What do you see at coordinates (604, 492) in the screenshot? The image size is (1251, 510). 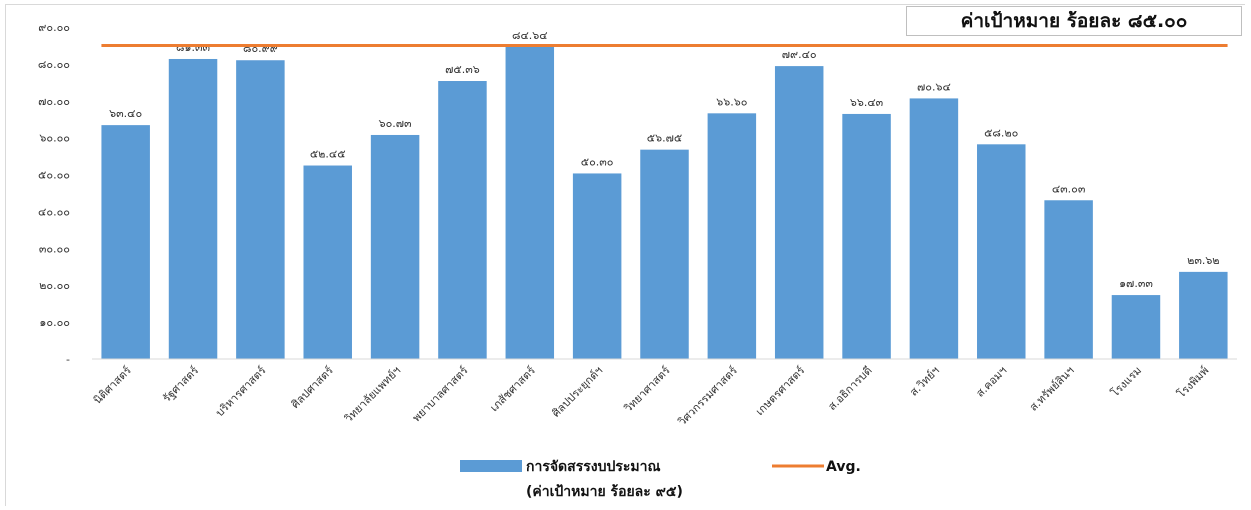 I see `legend-text-bar-line2: (ค่าเป้าหมาย ร้อยละ ๙๕)` at bounding box center [604, 492].